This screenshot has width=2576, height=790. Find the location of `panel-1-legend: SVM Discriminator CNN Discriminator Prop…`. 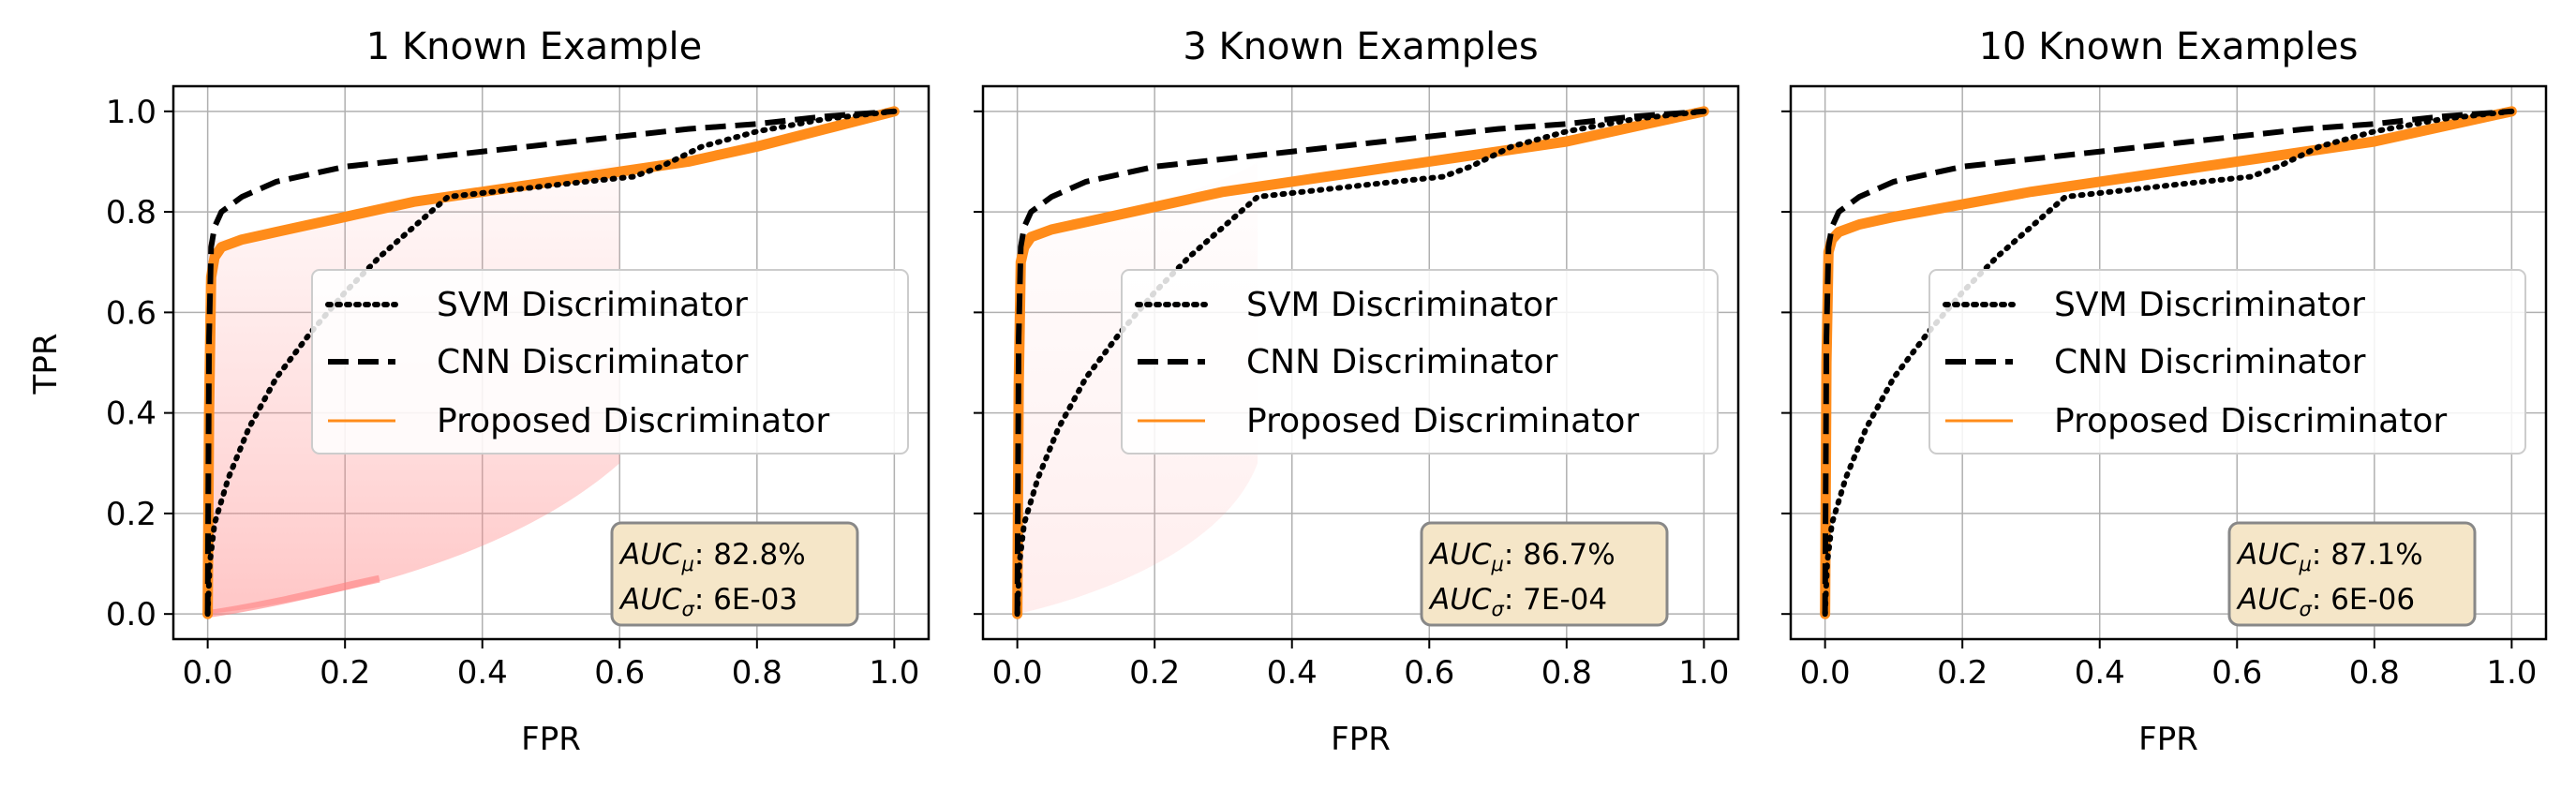

panel-1-legend: SVM Discriminator CNN Discriminator Prop… is located at coordinates (610, 362).